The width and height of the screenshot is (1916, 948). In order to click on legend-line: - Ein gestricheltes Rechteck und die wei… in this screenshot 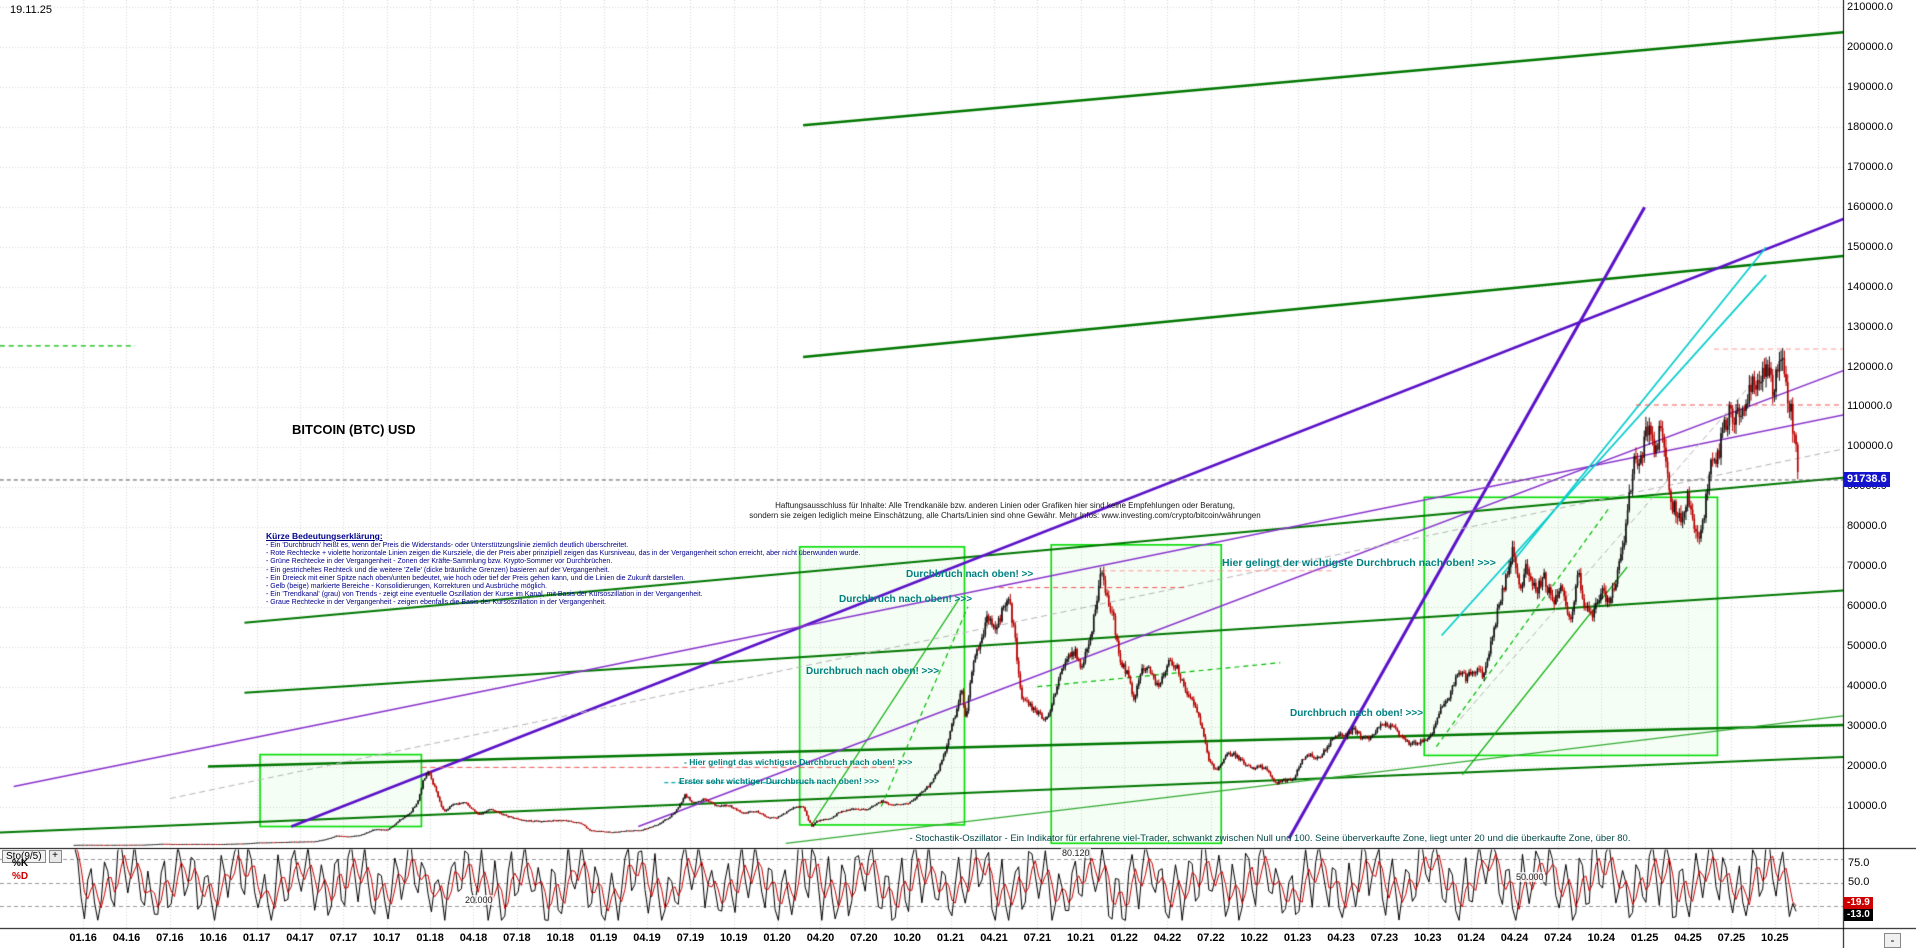, I will do `click(438, 570)`.